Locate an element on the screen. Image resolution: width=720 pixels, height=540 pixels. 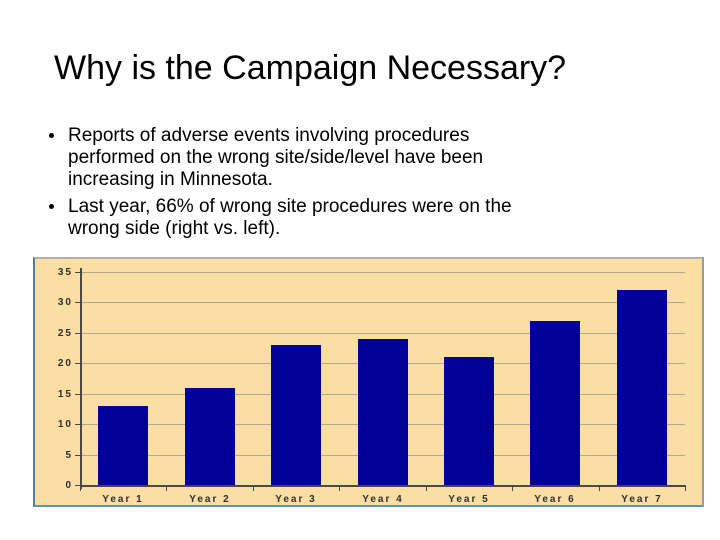
y-axis-line is located at coordinates (81, 378).